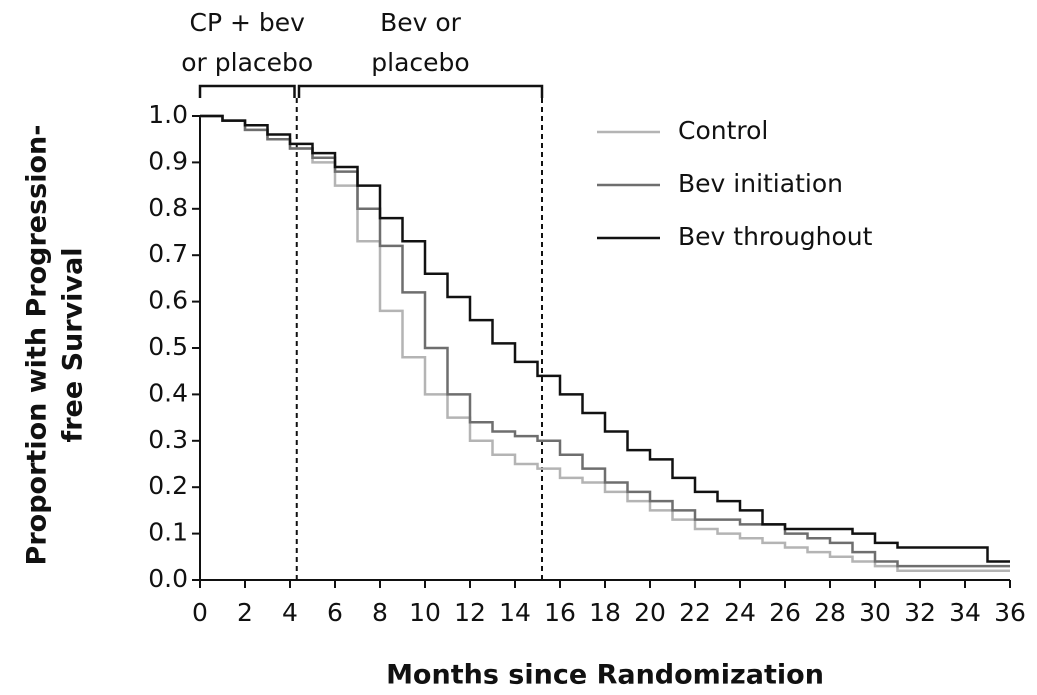 The height and width of the screenshot is (695, 1037). What do you see at coordinates (380, 612) in the screenshot?
I see `x-tick-label: 8` at bounding box center [380, 612].